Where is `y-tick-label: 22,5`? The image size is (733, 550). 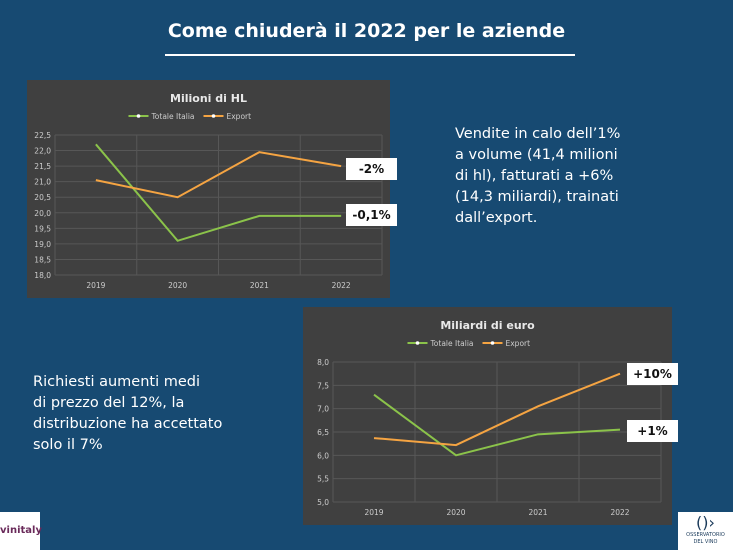
y-tick-label: 22,5 is located at coordinates (42, 135).